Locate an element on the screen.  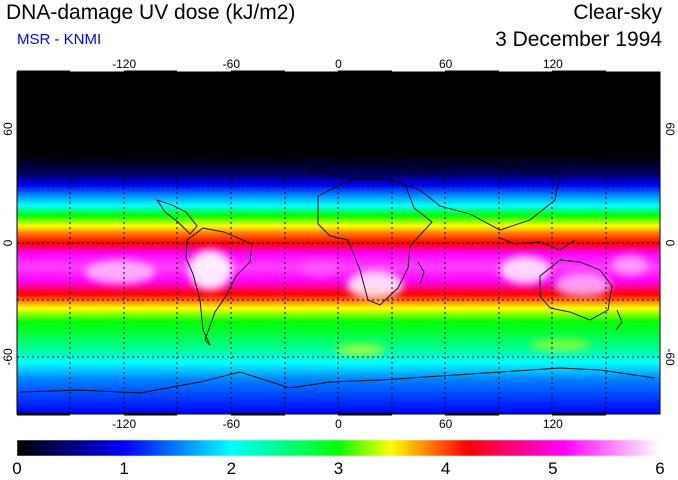
lat-tick-label-left: 60 is located at coordinates (8, 129).